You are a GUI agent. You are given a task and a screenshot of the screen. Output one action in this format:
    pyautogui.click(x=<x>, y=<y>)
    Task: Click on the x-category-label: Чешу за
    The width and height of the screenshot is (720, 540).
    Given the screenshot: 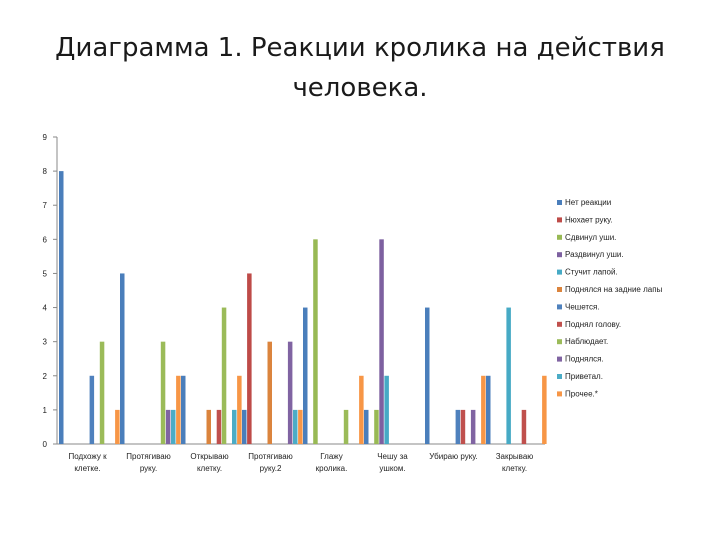 What is the action you would take?
    pyautogui.click(x=392, y=456)
    